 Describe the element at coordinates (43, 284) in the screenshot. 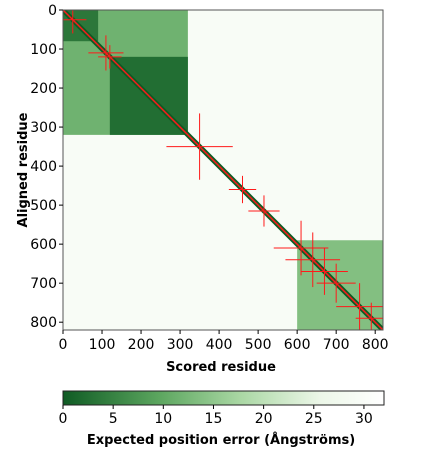

I see `y-tick-label: 700` at that location.